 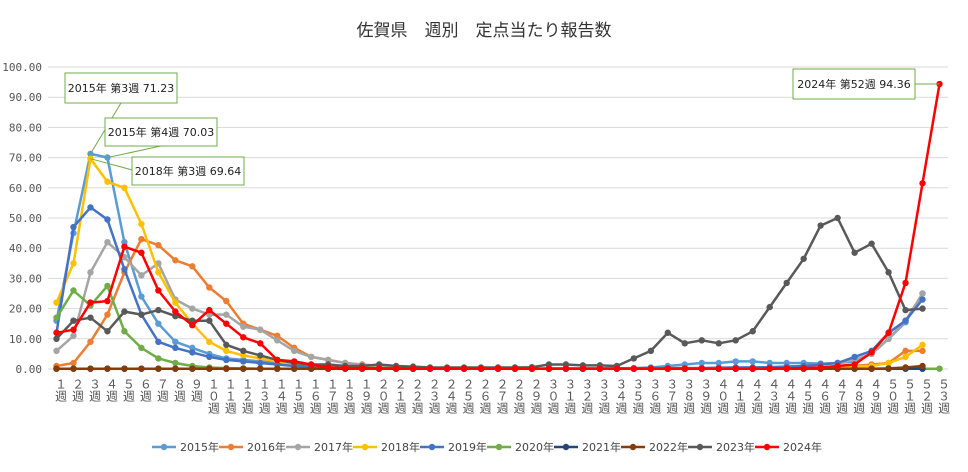 What do you see at coordinates (366, 396) in the screenshot?
I see `x-tick-label: １９週` at bounding box center [366, 396].